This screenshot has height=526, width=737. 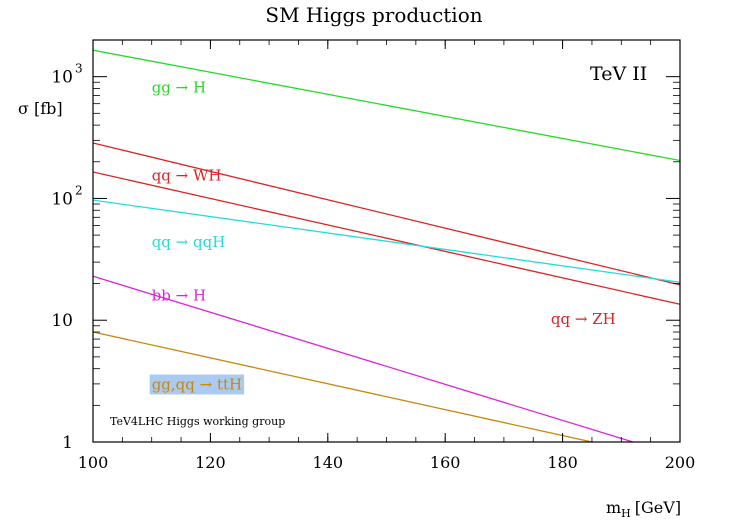 I want to click on series-label-0: gg → H, so click(x=179, y=88).